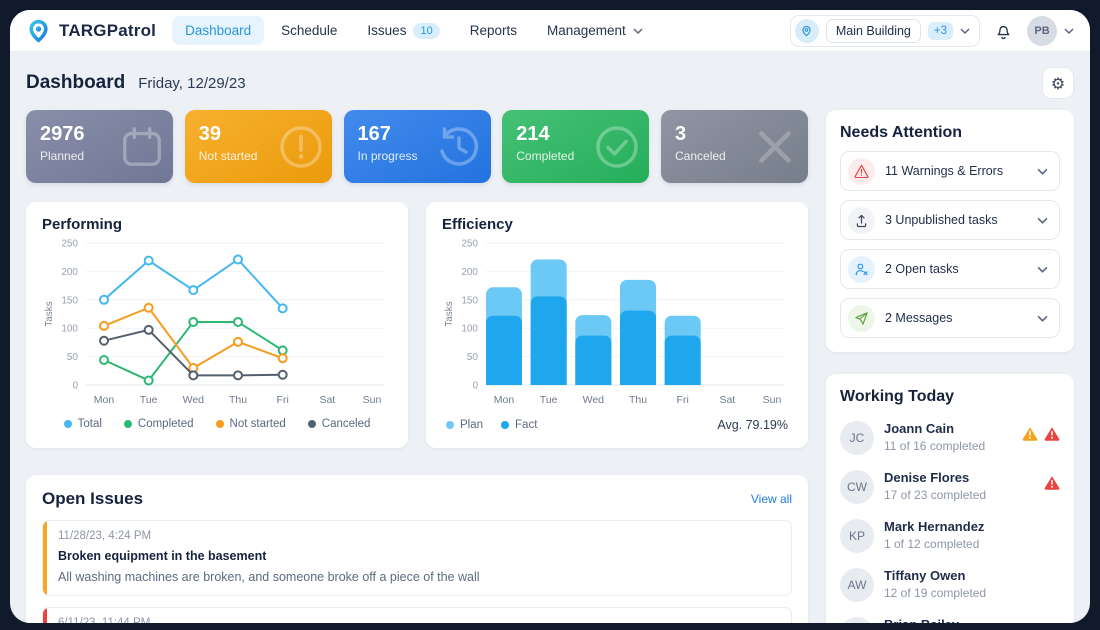 The height and width of the screenshot is (630, 1100). What do you see at coordinates (928, 620) in the screenshot?
I see `person-name: Brian Bailey` at bounding box center [928, 620].